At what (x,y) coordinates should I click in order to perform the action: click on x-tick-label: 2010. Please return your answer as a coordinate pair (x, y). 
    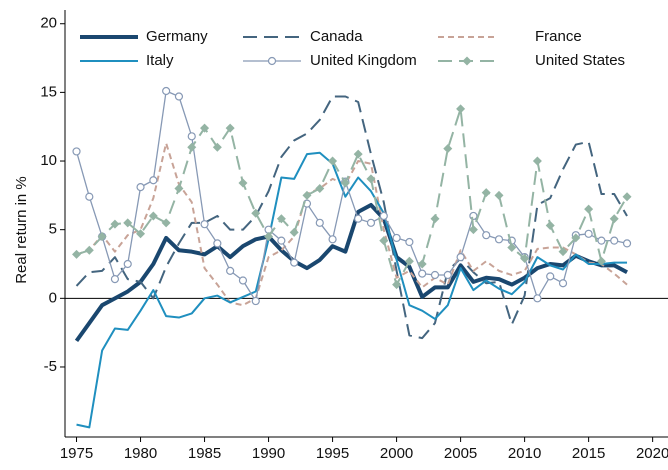
    Looking at the image, I should click on (524, 453).